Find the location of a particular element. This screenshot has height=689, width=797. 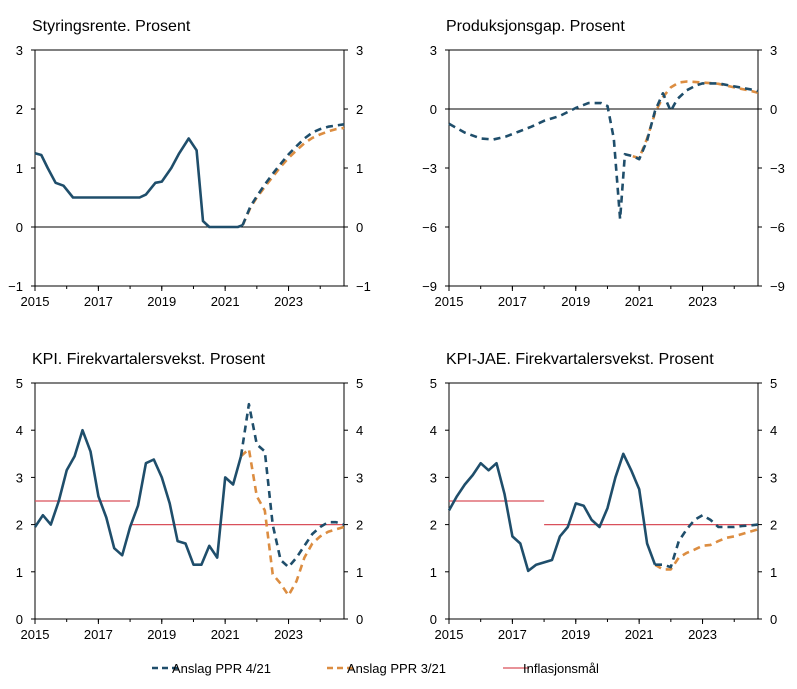

y-tick-label-right: −3 is located at coordinates (777, 168).